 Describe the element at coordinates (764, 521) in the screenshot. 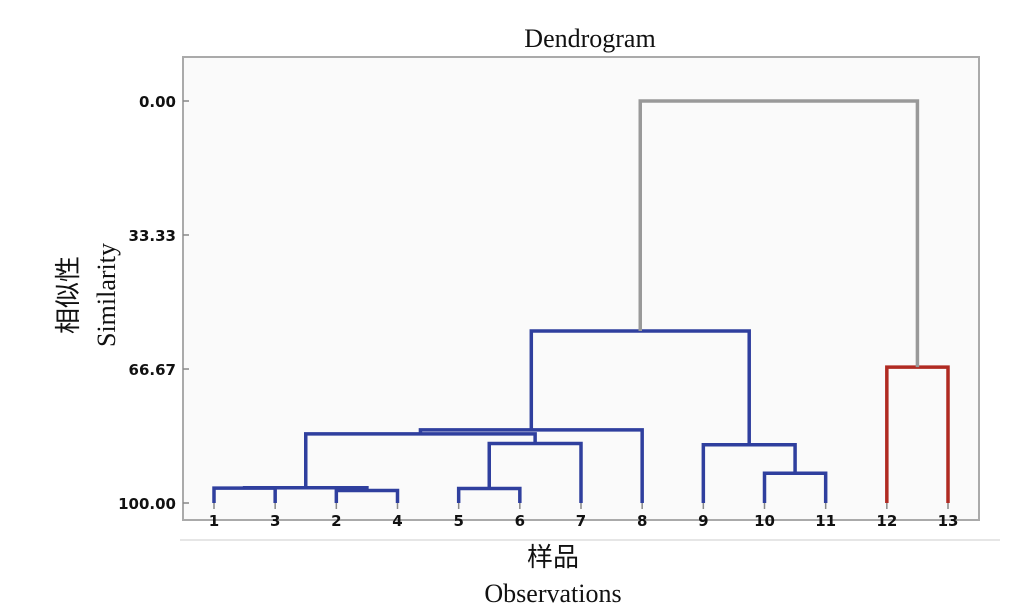

I see `leaf-label: 10` at that location.